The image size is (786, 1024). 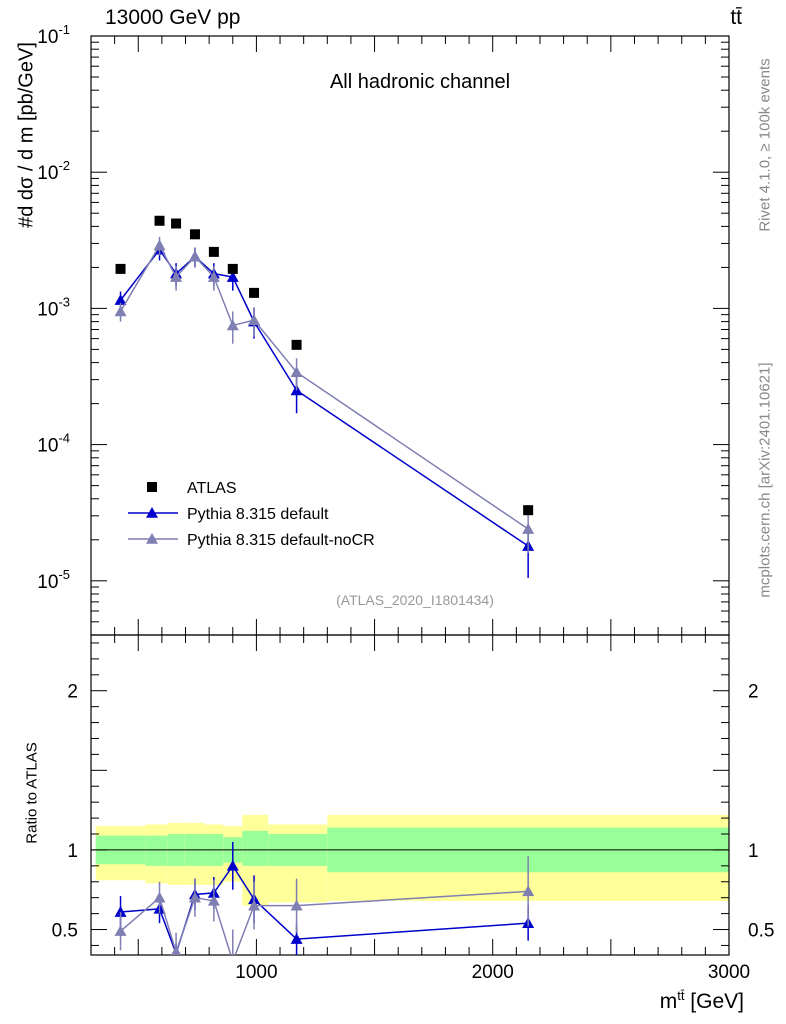 What do you see at coordinates (258, 514) in the screenshot?
I see `legend-label: Pythia 8.315 default` at bounding box center [258, 514].